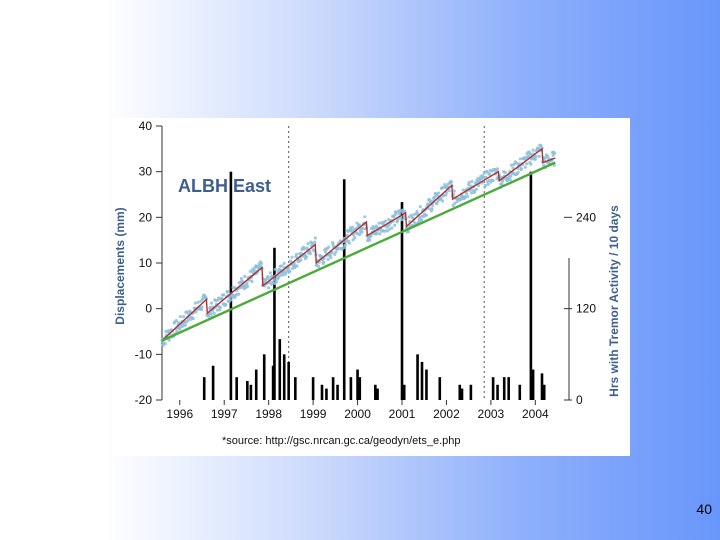 Image resolution: width=720 pixels, height=540 pixels. What do you see at coordinates (402, 414) in the screenshot?
I see `x-tick-label: 2001` at bounding box center [402, 414].